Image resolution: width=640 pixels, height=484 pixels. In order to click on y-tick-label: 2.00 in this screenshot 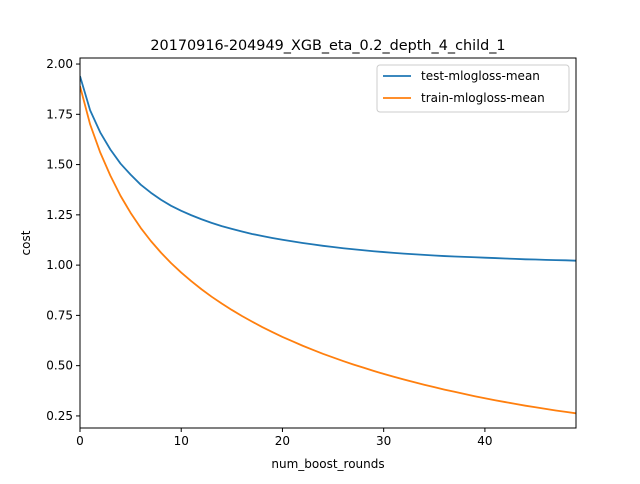, I will do `click(59, 64)`.